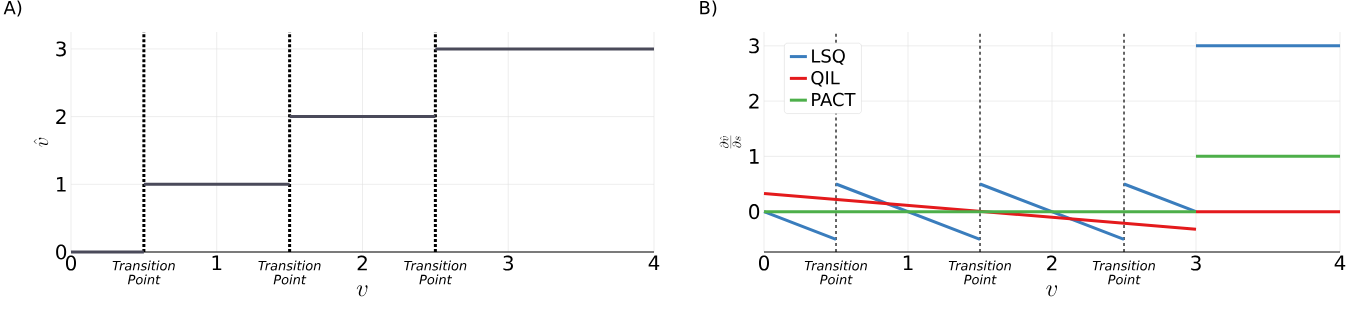 The height and width of the screenshot is (311, 1350). Describe the element at coordinates (41, 142) in the screenshot. I see `y-axis-title: $\hat{v}$` at that location.